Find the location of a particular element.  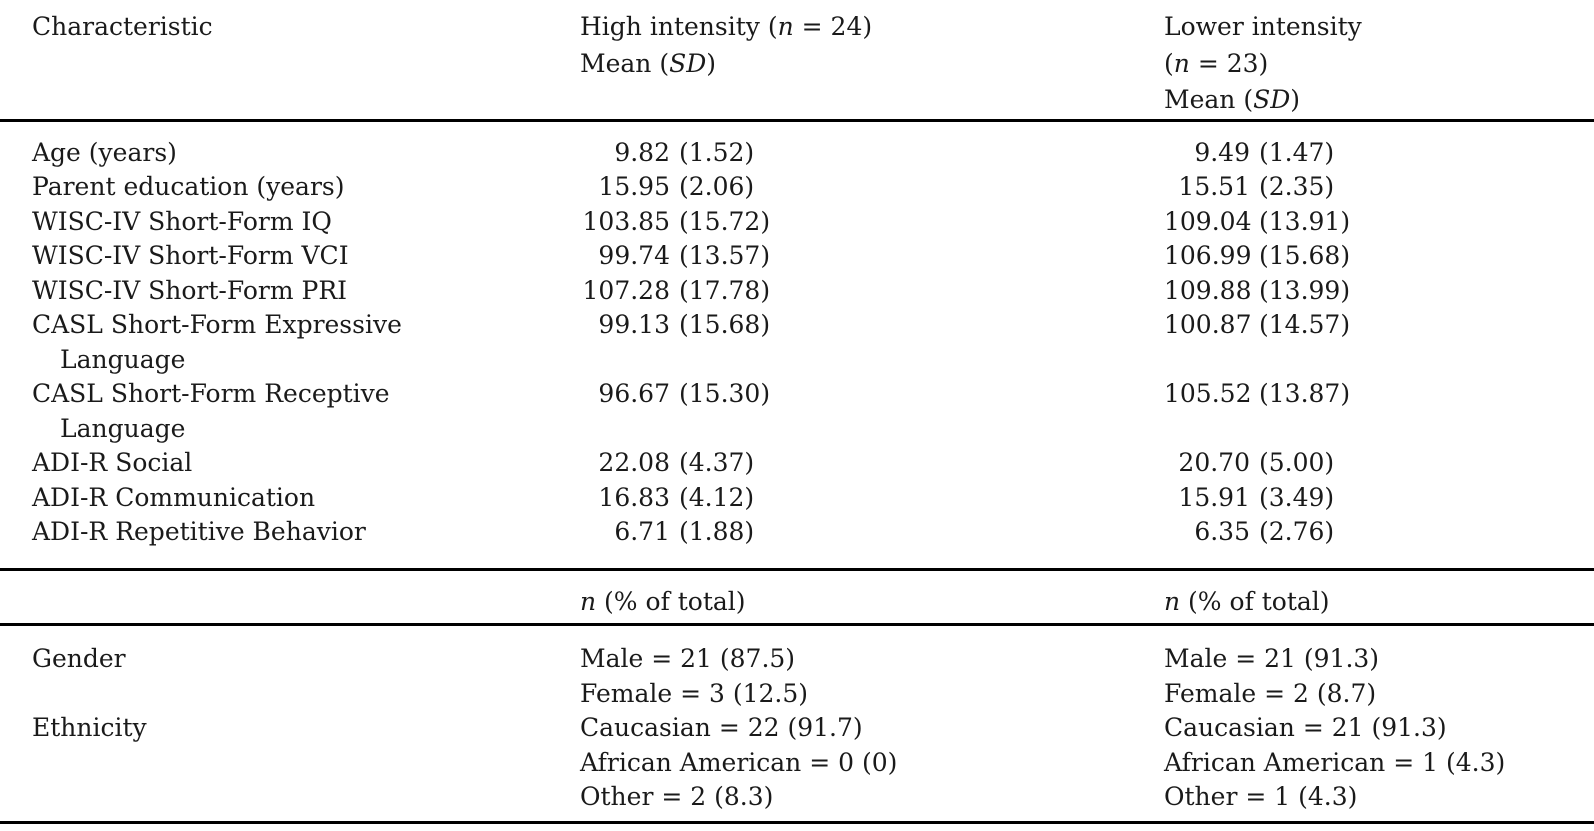

mean-value: 107.28 is located at coordinates (626, 290).